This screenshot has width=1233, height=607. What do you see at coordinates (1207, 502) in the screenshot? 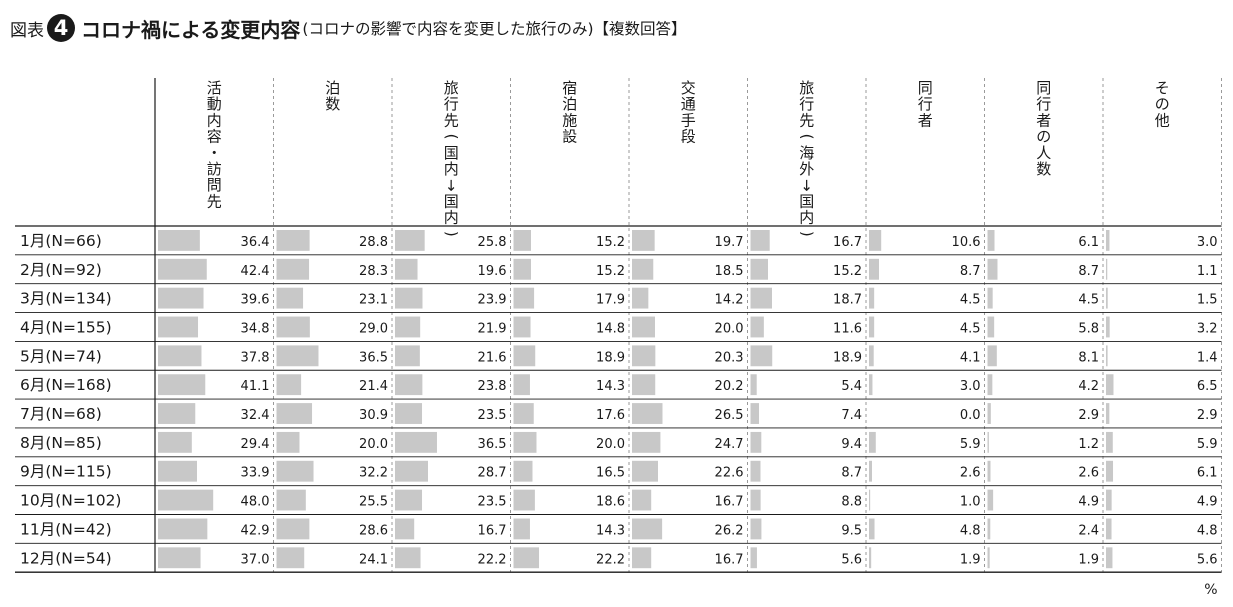
I see `value-label: 4.9` at bounding box center [1207, 502].